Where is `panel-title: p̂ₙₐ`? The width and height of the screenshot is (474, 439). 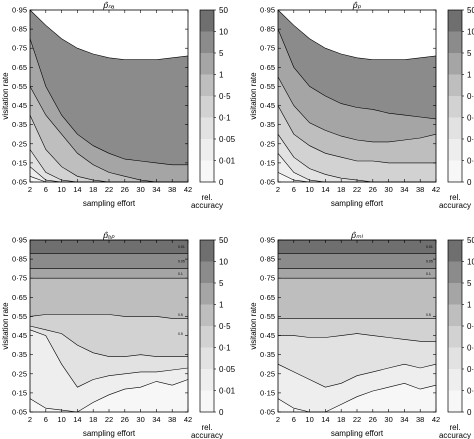
panel-title: p̂ₙₐ is located at coordinates (108, 5).